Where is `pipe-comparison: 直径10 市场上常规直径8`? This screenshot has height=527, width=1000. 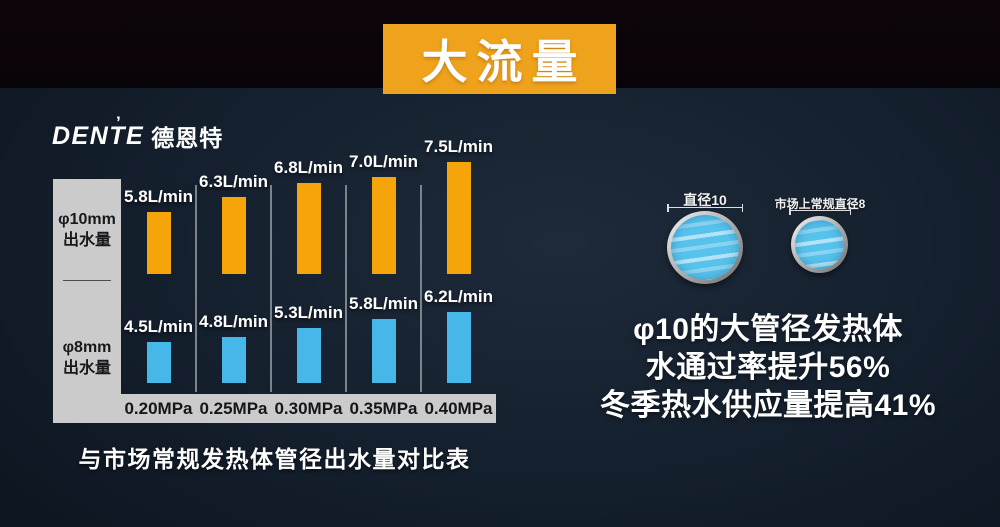 pipe-comparison: 直径10 市场上常规直径8 is located at coordinates (800, 242).